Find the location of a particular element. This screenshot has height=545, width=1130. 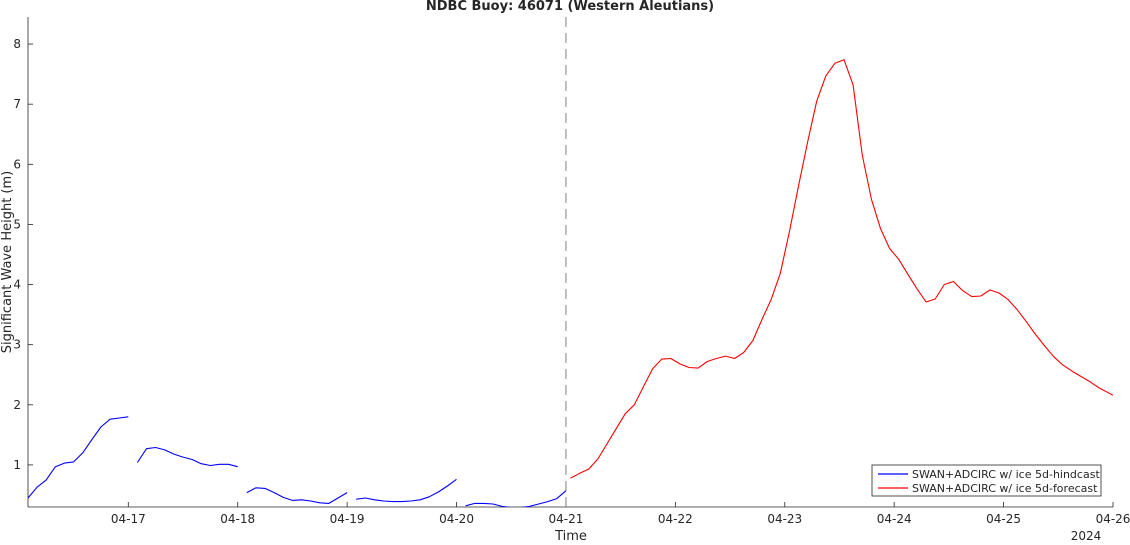

x-year-label: 2024 is located at coordinates (1086, 535).